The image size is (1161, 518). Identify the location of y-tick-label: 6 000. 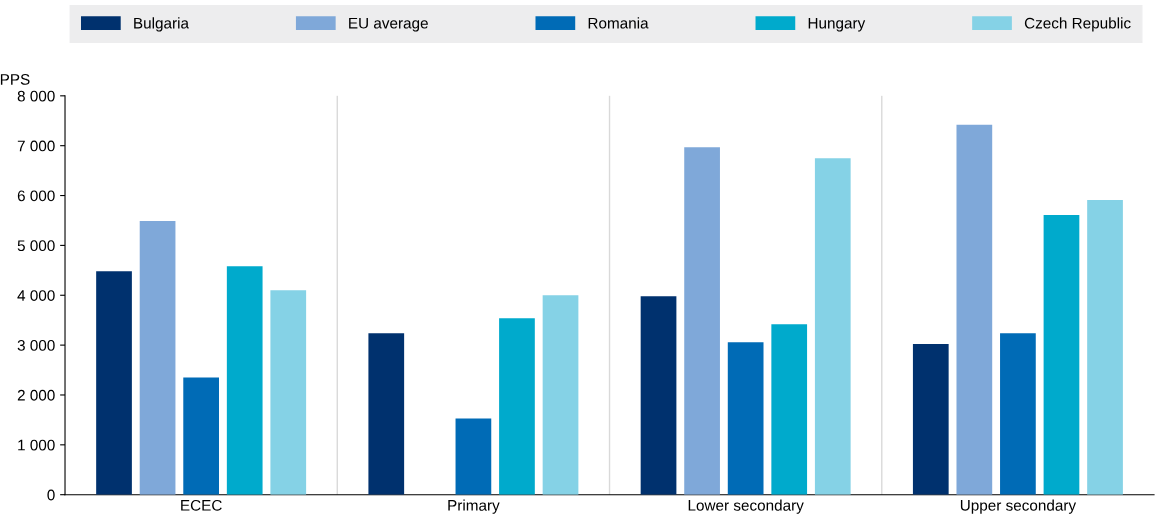
(36, 196).